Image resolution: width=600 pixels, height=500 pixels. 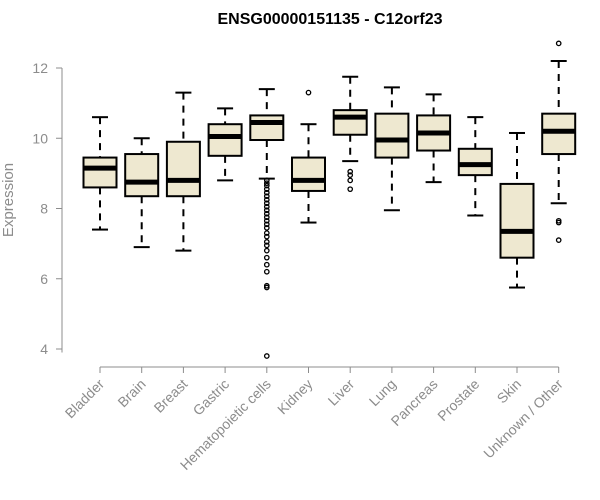 What do you see at coordinates (40, 68) in the screenshot?
I see `y-tick-label: 12` at bounding box center [40, 68].